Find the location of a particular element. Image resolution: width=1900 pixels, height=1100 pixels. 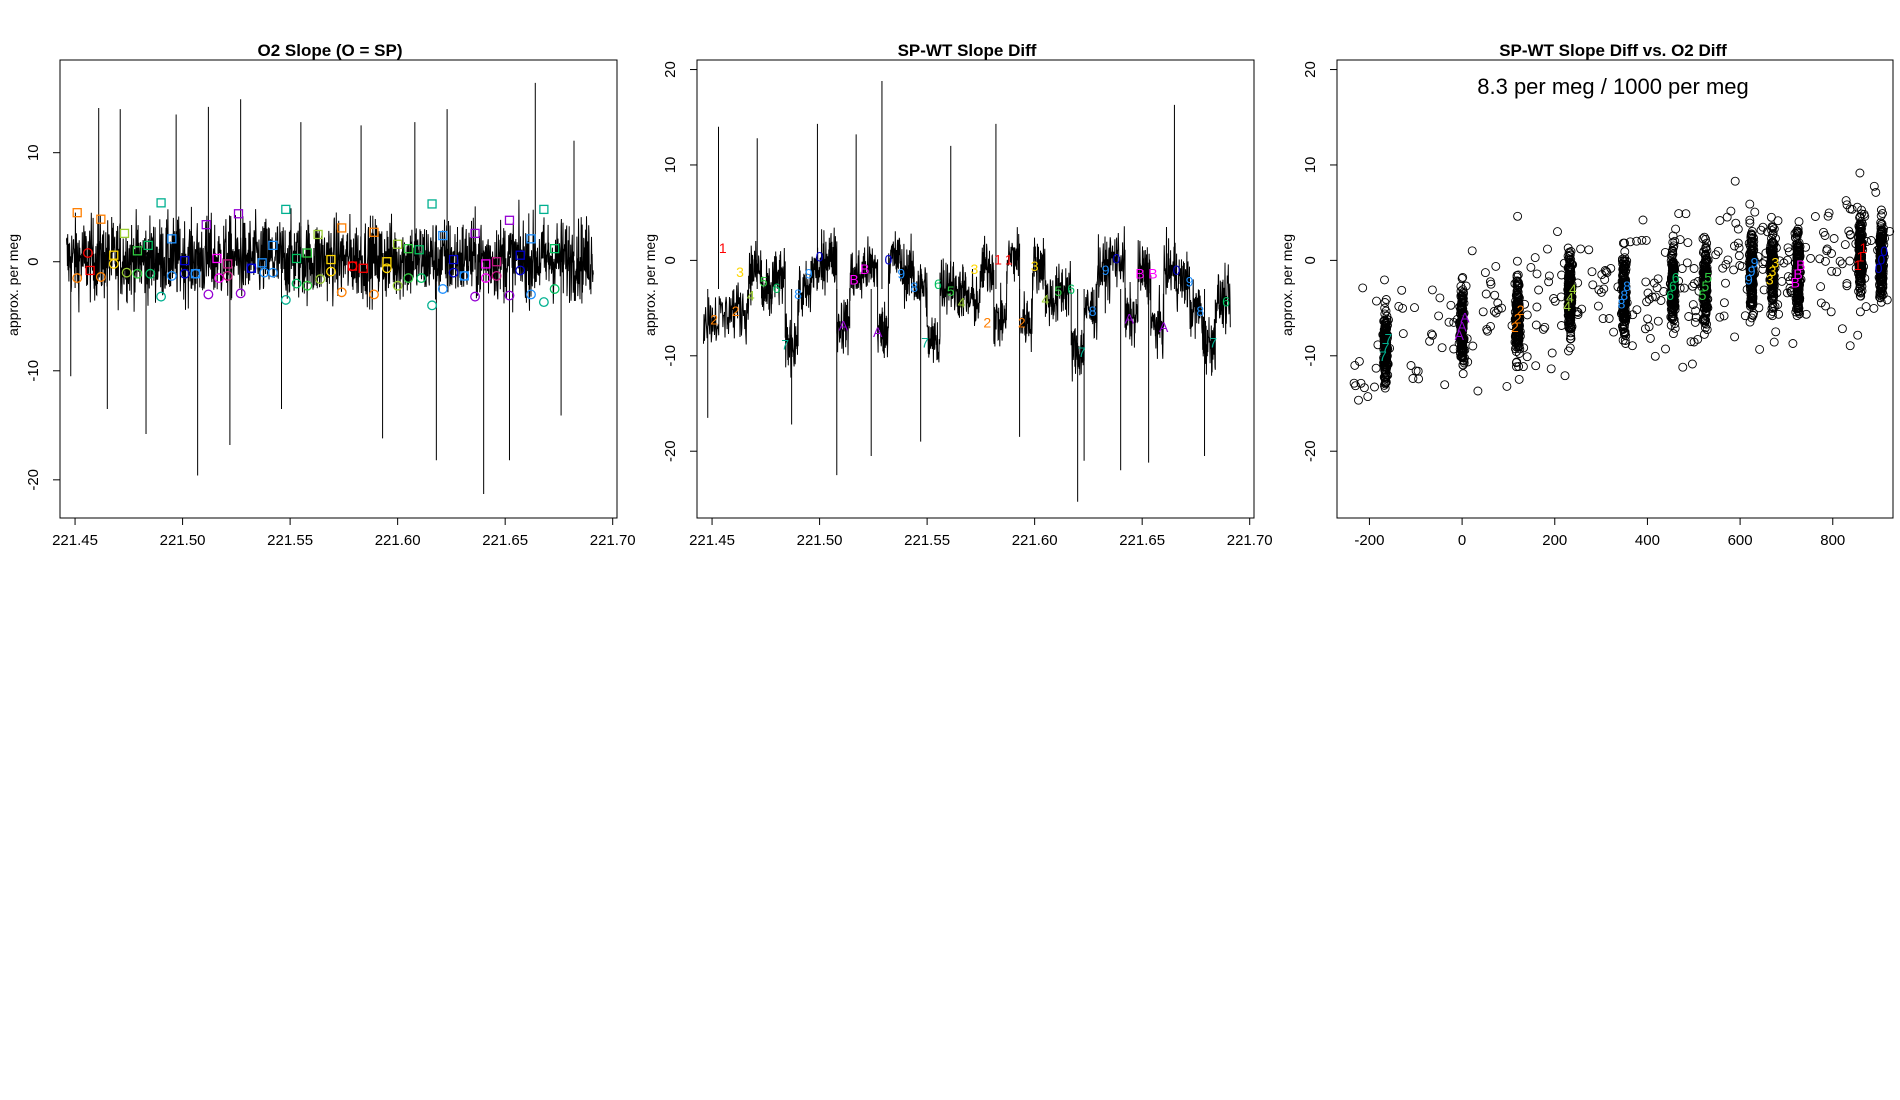

group-label: 6 is located at coordinates (938, 284).